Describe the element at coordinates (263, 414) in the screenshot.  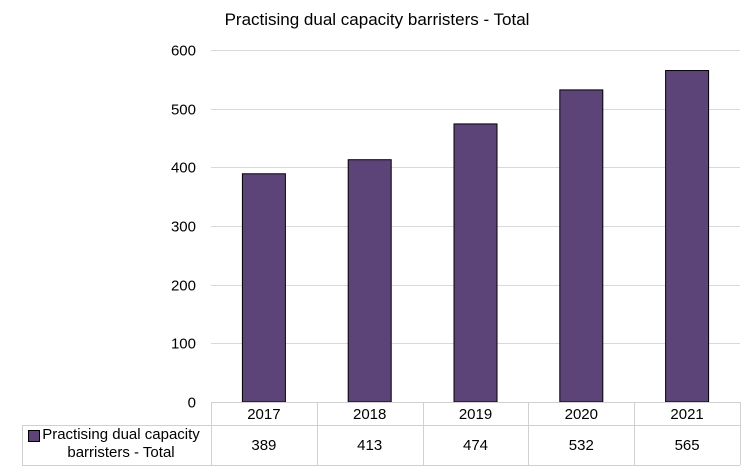
I see `x-category-label: 2017` at that location.